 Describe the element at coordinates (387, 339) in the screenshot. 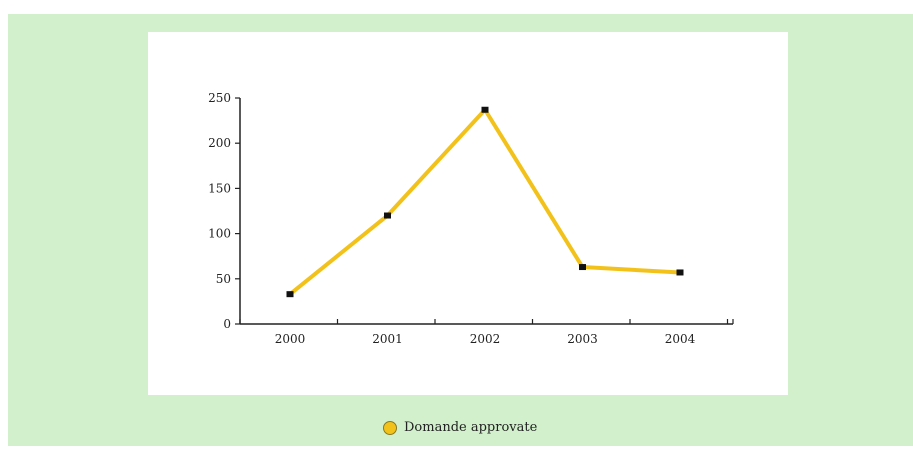

I see `x-tick-label: 2001` at that location.